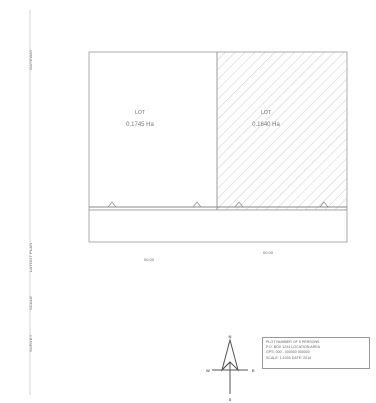 This screenshot has width=376, height=403. What do you see at coordinates (140, 113) in the screenshot?
I see `plot-left-name: LOT` at bounding box center [140, 113].